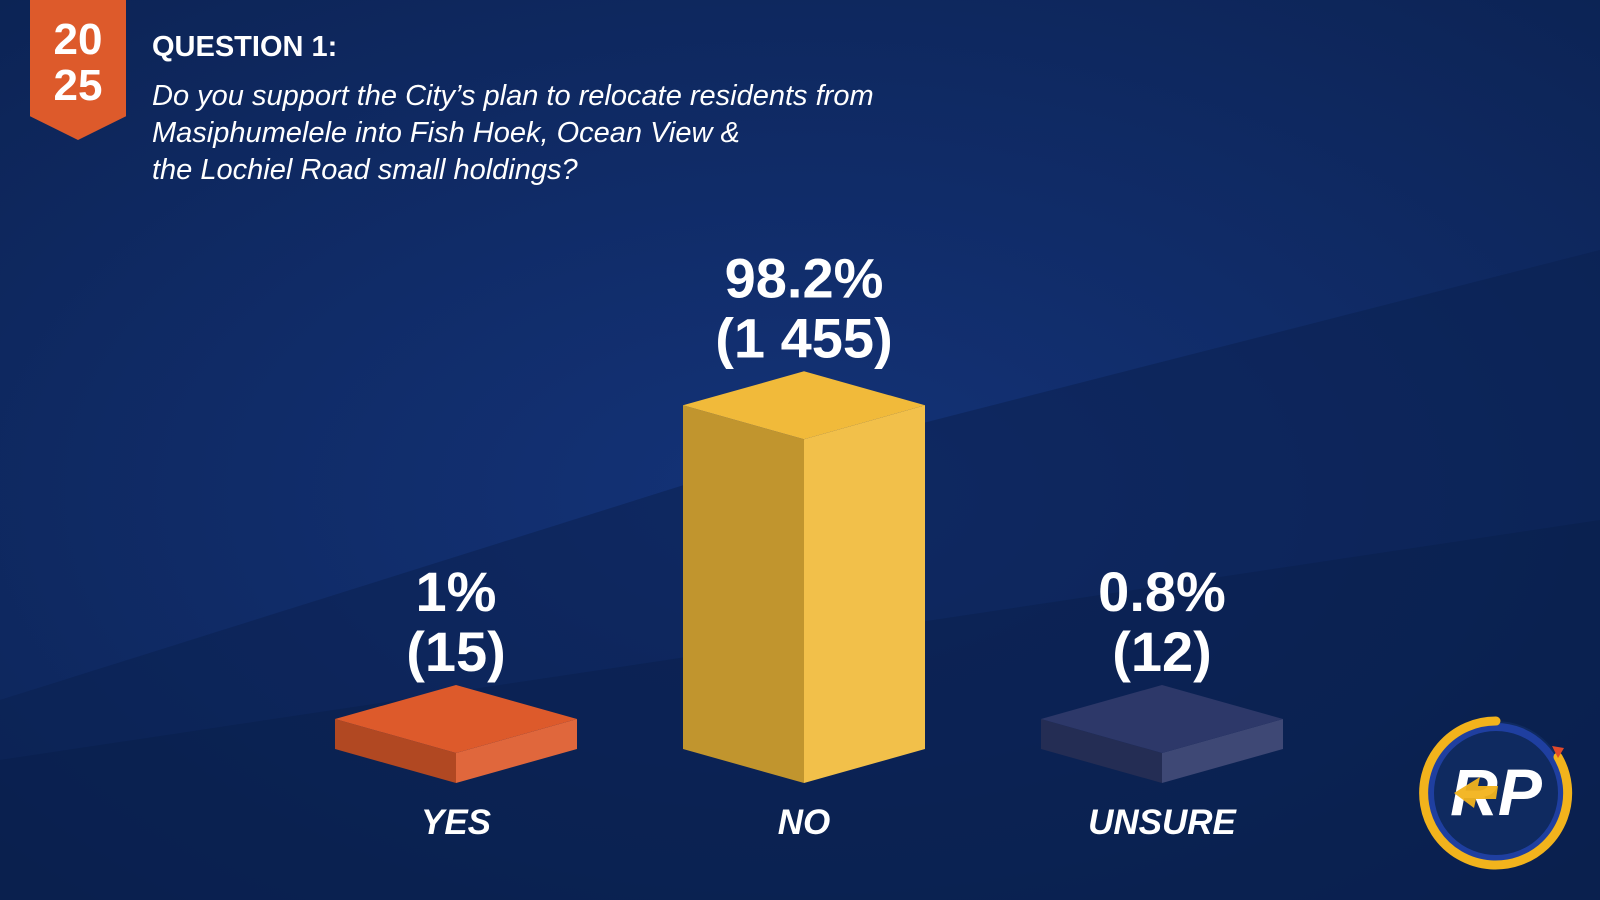 The height and width of the screenshot is (900, 1600). What do you see at coordinates (245, 47) in the screenshot?
I see `question-title: QUESTION 1:` at bounding box center [245, 47].